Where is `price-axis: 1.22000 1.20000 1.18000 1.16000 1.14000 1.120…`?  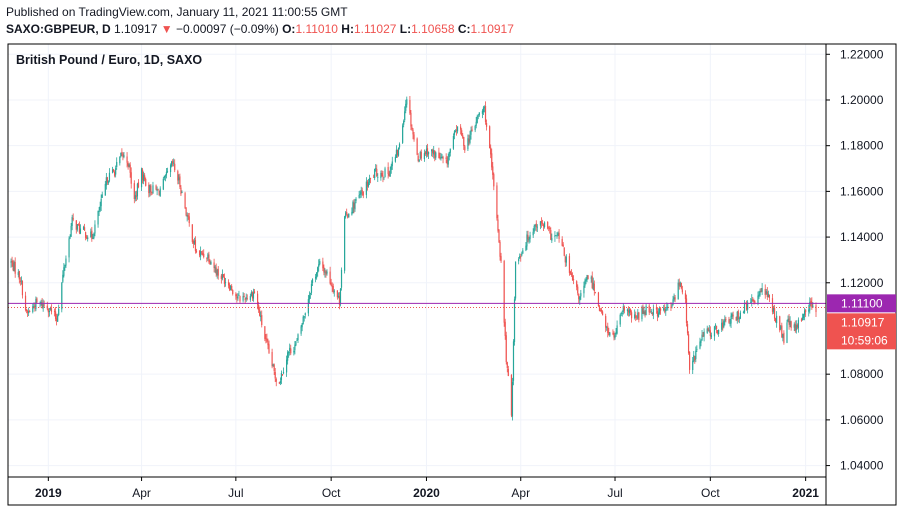 price-axis: 1.22000 1.20000 1.18000 1.16000 1.14000 1.120… is located at coordinates (855, 260).